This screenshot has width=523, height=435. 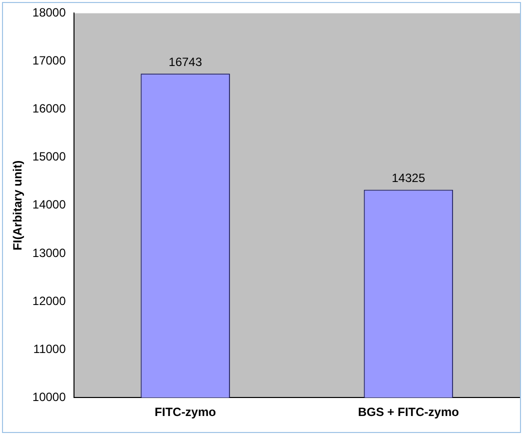 I want to click on y-tick-label: 13000, so click(x=49, y=253).